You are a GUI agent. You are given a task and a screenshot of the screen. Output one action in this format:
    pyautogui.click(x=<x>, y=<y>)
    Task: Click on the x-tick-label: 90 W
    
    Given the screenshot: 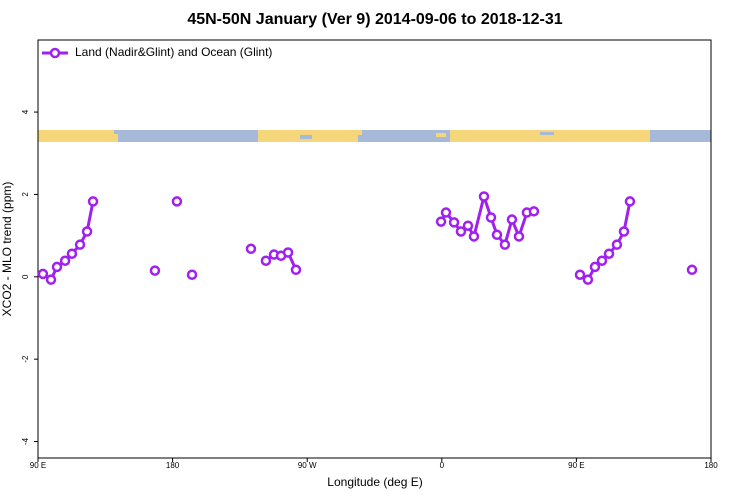 What is the action you would take?
    pyautogui.click(x=307, y=465)
    